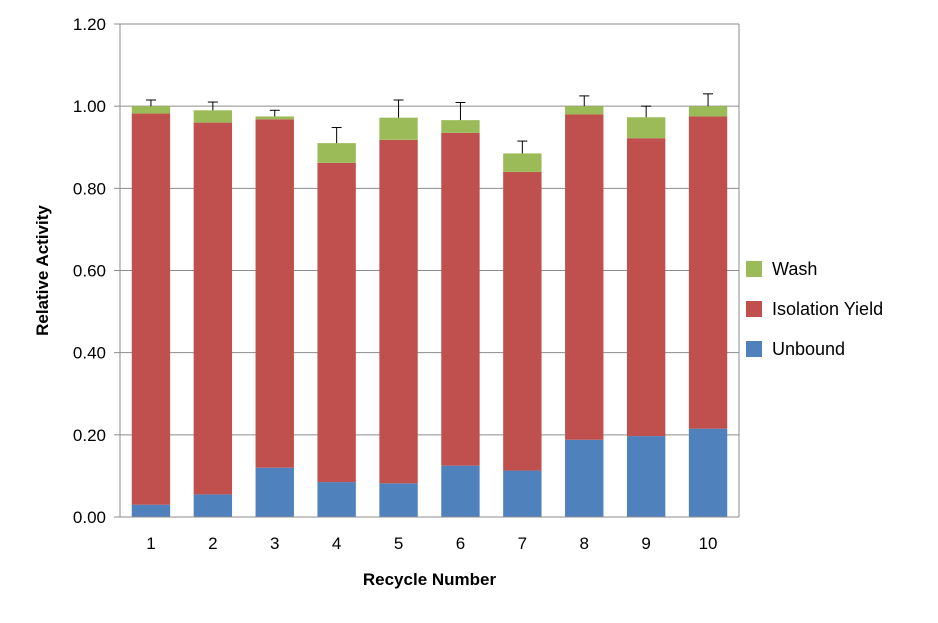  I want to click on legend: Wash Isolation Yield Unbound, so click(814, 309).